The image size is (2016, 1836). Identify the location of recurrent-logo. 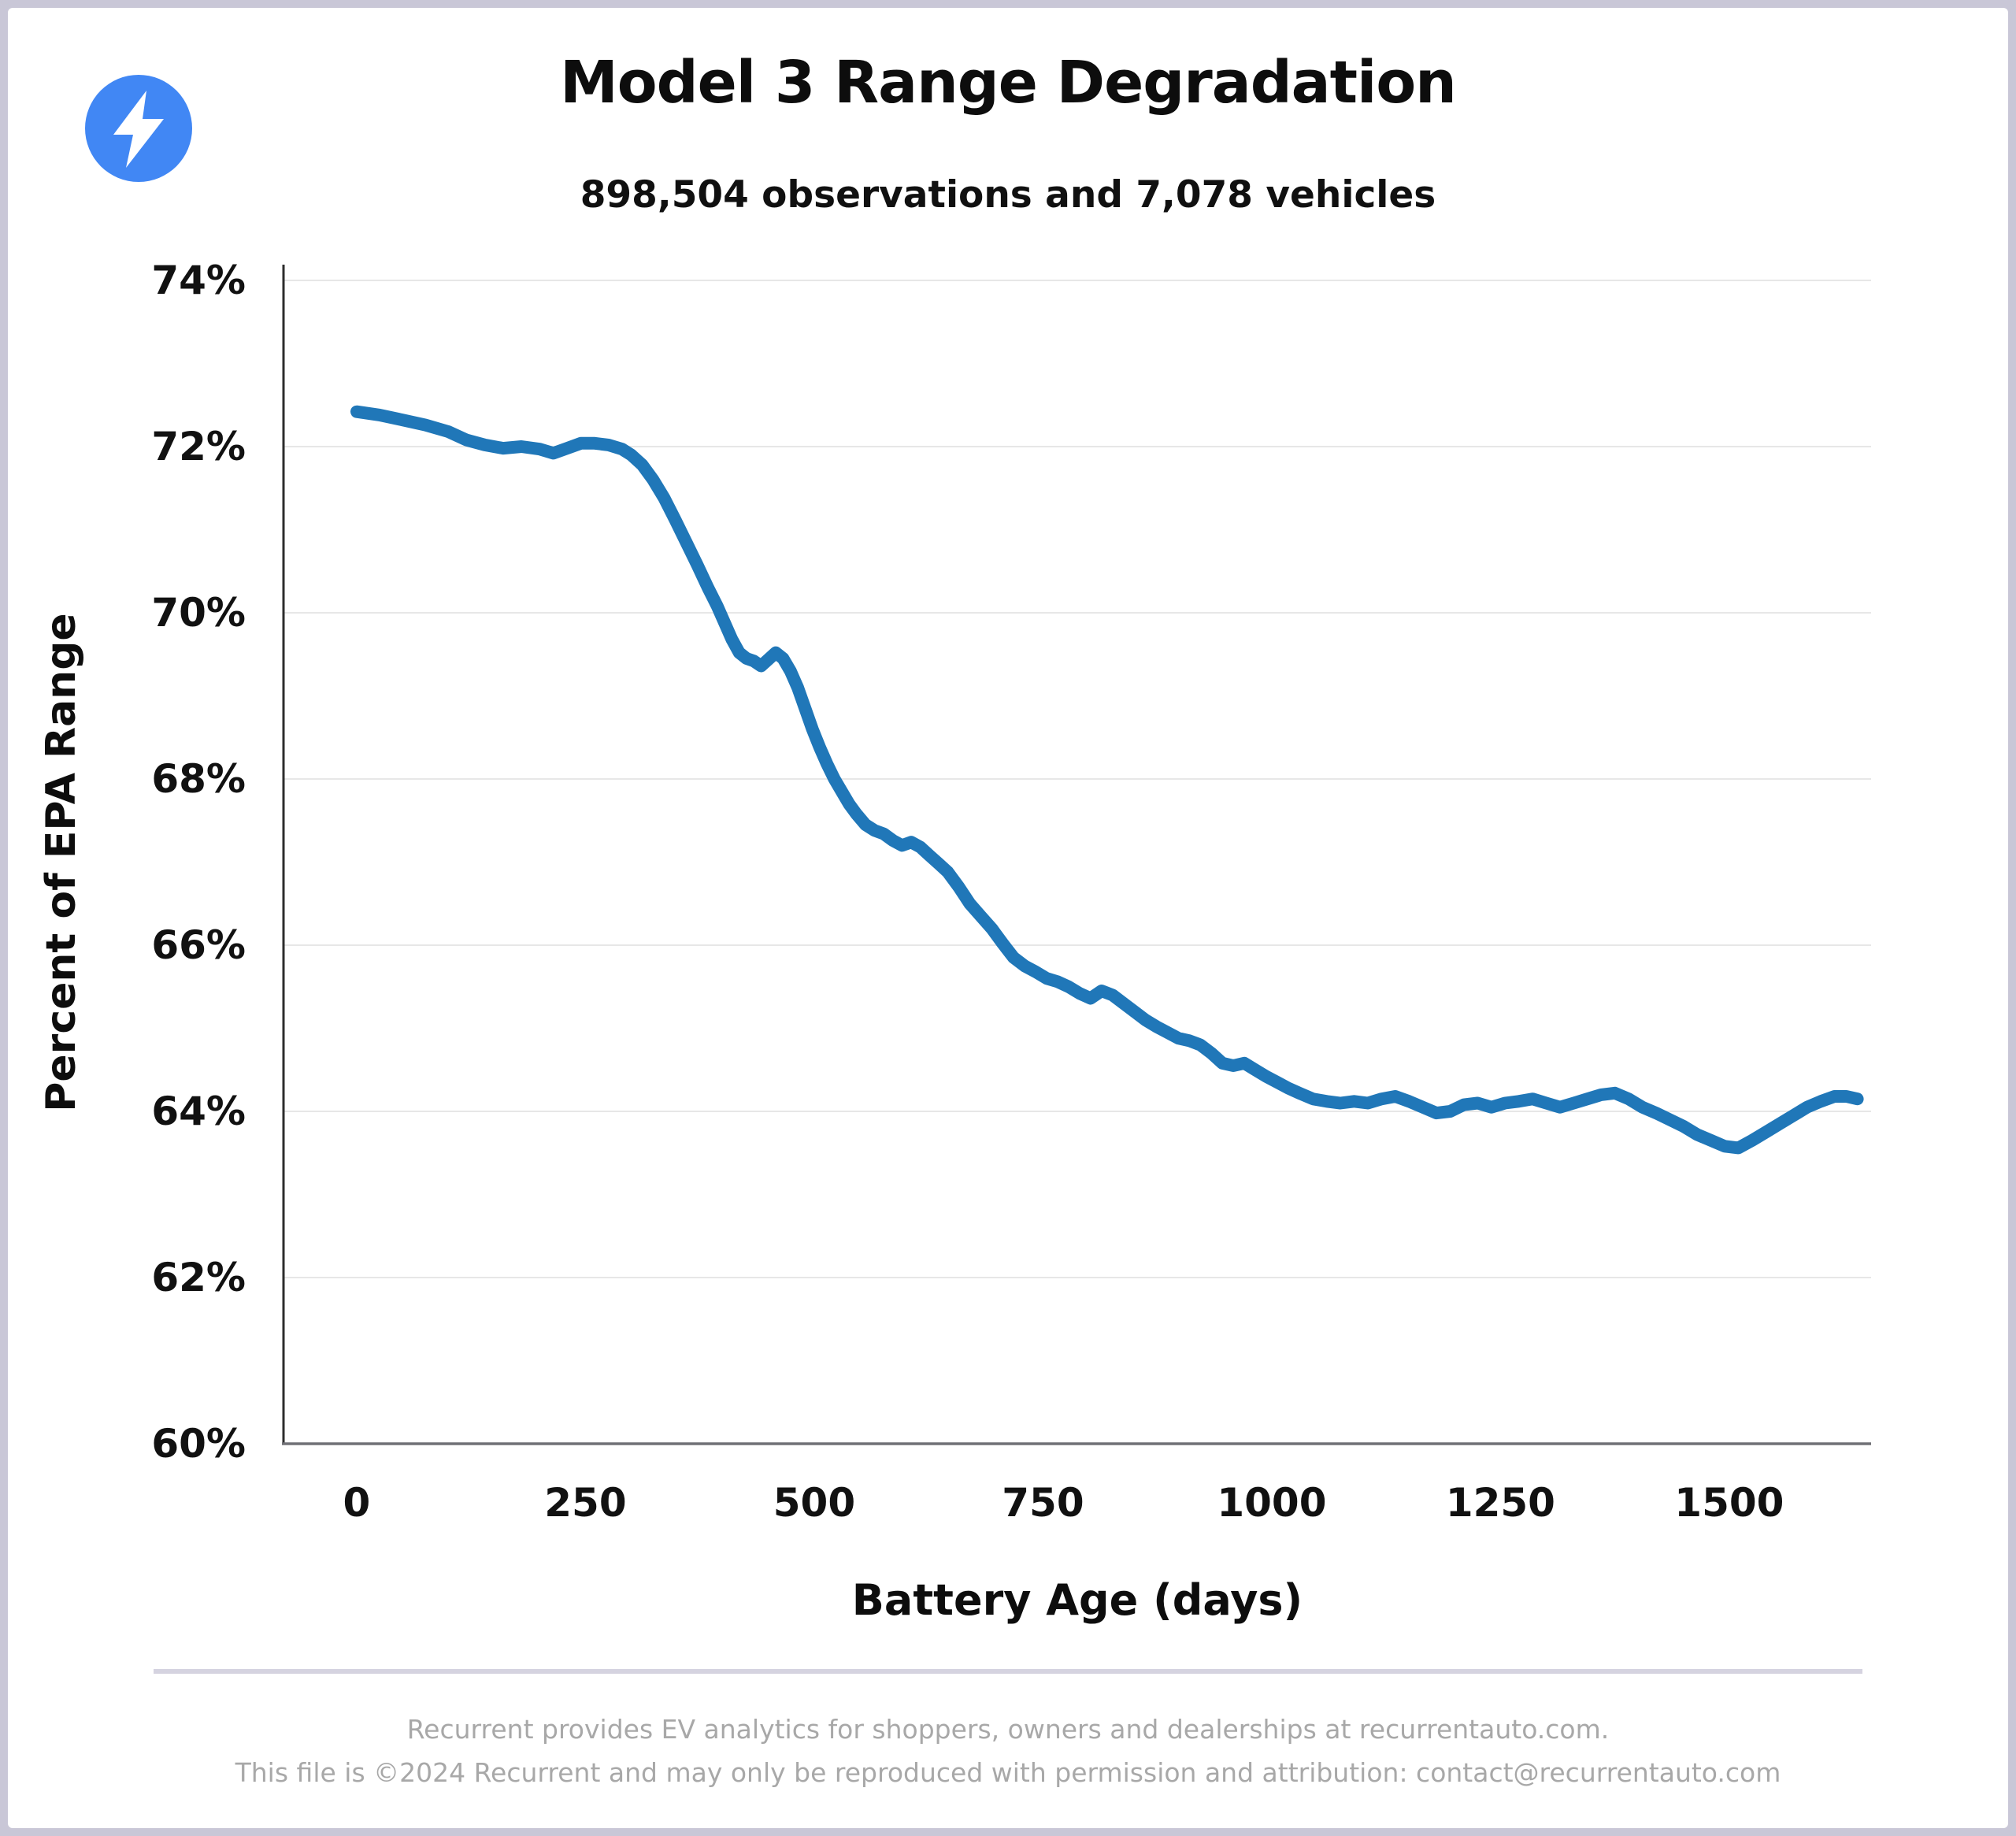
(138, 128).